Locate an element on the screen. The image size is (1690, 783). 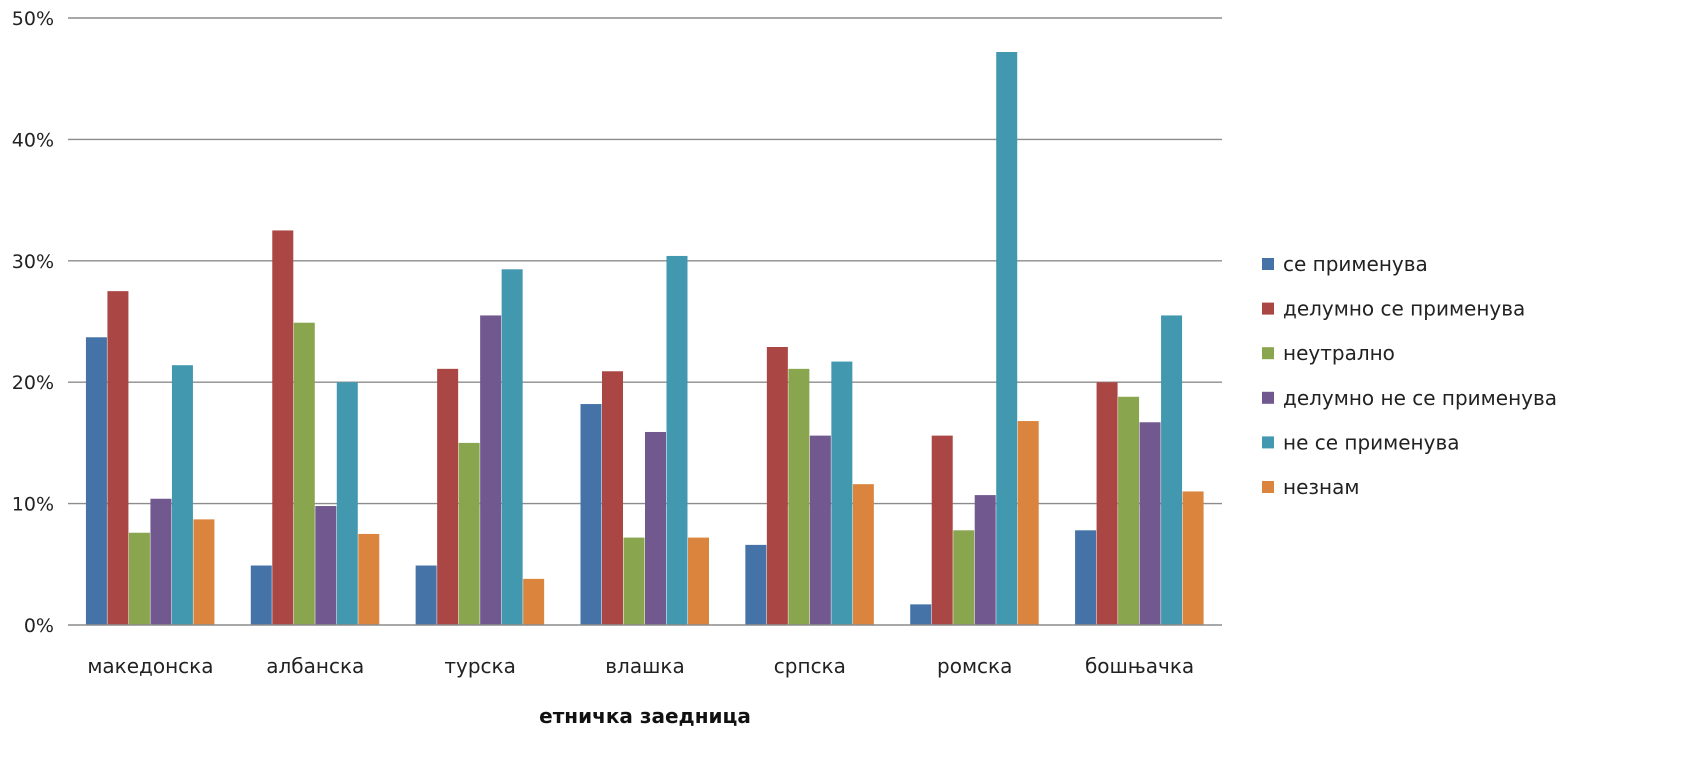
x-category-label: влашка is located at coordinates (644, 666).